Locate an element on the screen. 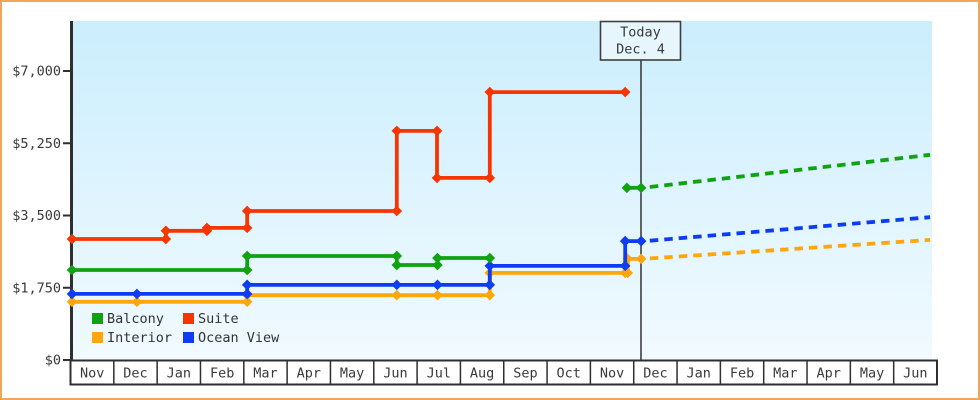  ocean-view-color-swatch-icon is located at coordinates (188, 337).